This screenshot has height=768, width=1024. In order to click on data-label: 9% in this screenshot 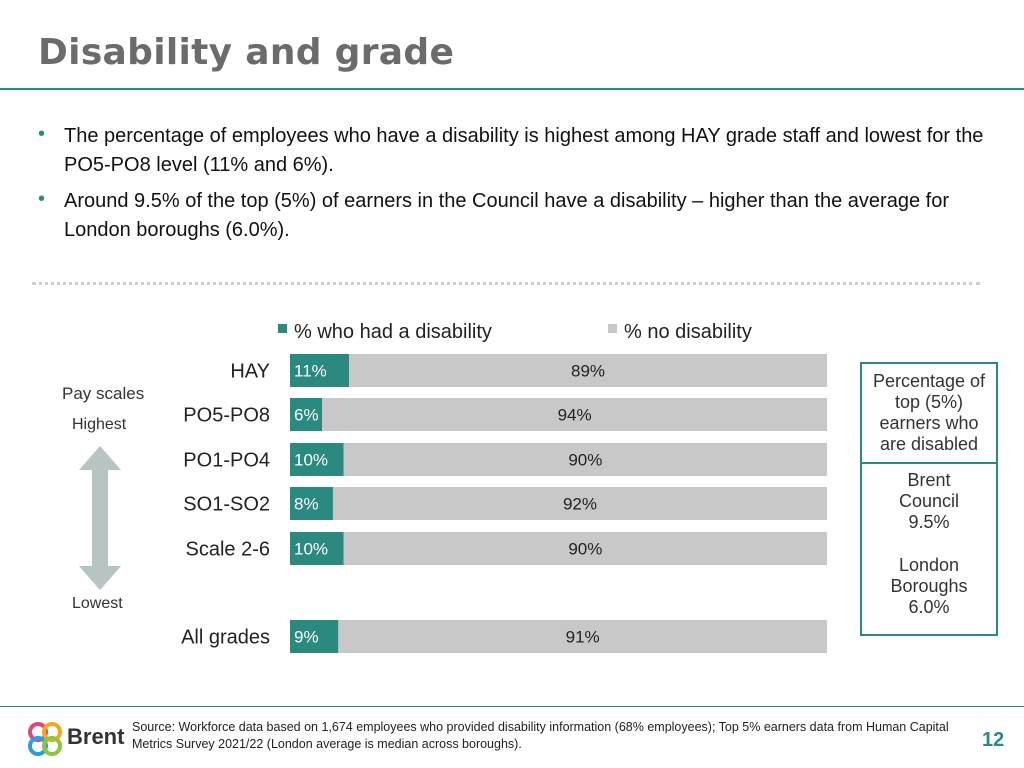, I will do `click(306, 637)`.